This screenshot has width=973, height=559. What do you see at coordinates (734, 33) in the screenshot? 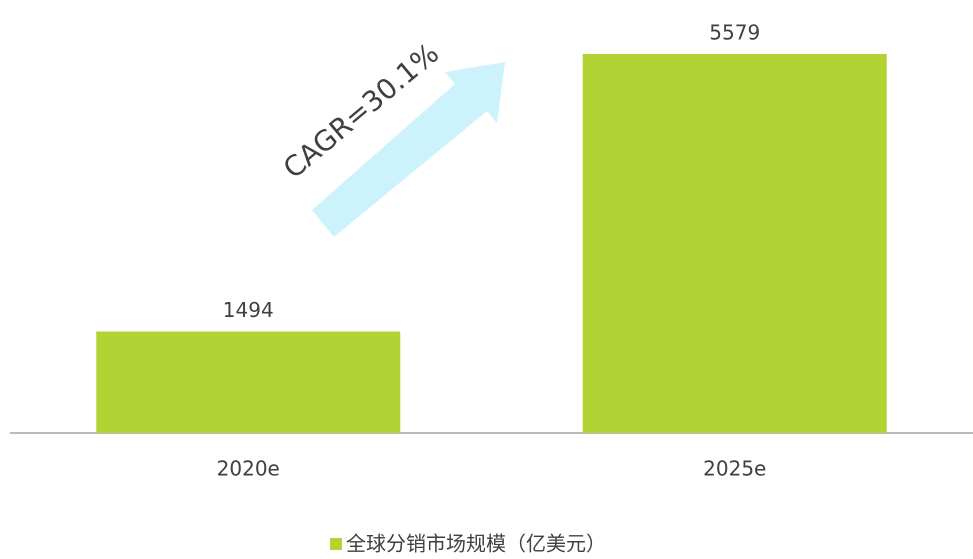
I see `data-label: 5579` at bounding box center [734, 33].